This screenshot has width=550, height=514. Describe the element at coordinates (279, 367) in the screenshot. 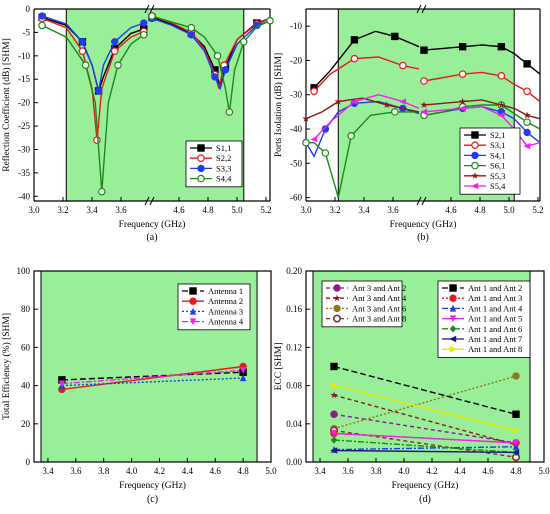

I see `y-axis-label: ECC [SHM]` at that location.